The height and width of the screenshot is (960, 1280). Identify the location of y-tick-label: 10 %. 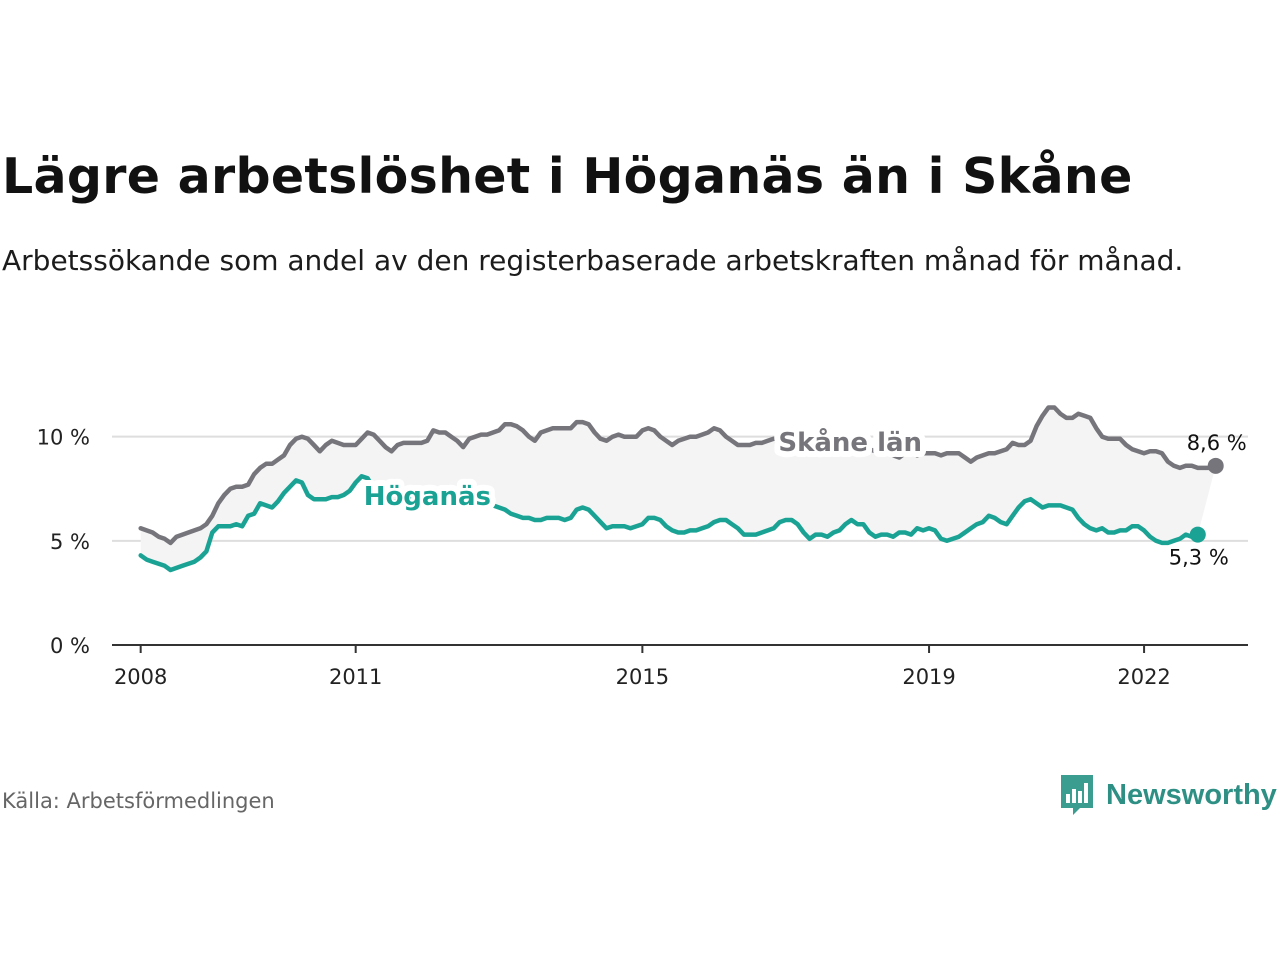
(63, 438).